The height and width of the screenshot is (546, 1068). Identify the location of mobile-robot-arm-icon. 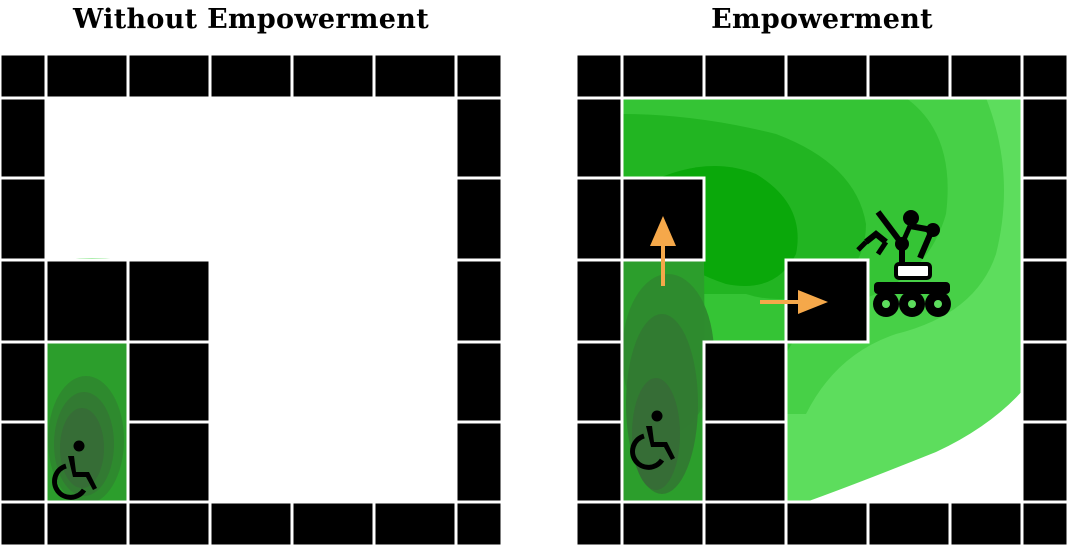
(903, 263).